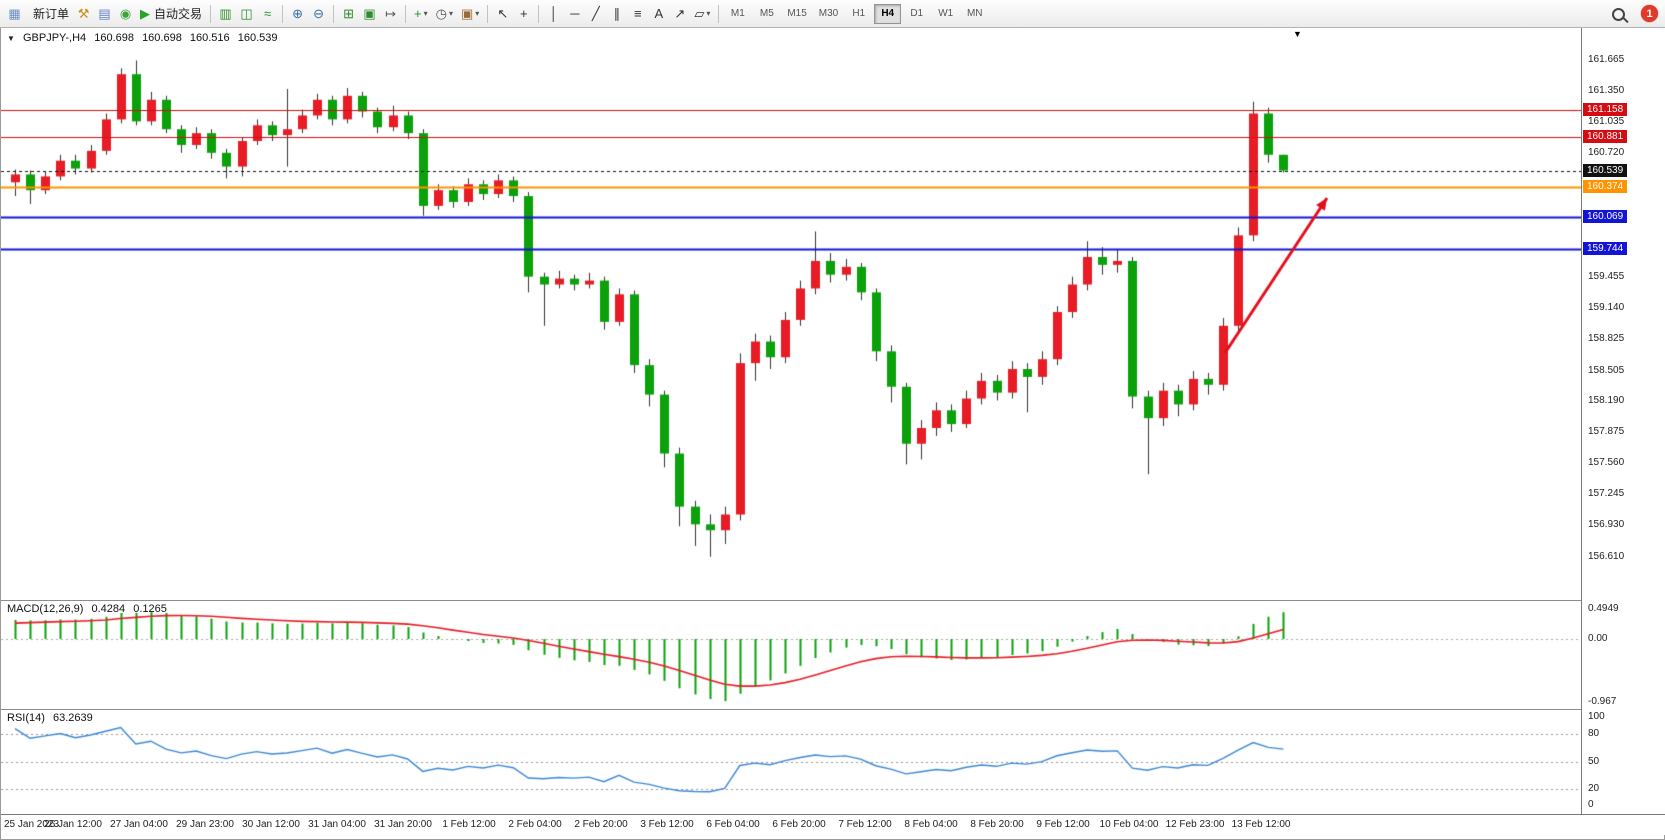 The image size is (1665, 840). What do you see at coordinates (766, 14) in the screenshot?
I see `timeframe-m5: M5` at bounding box center [766, 14].